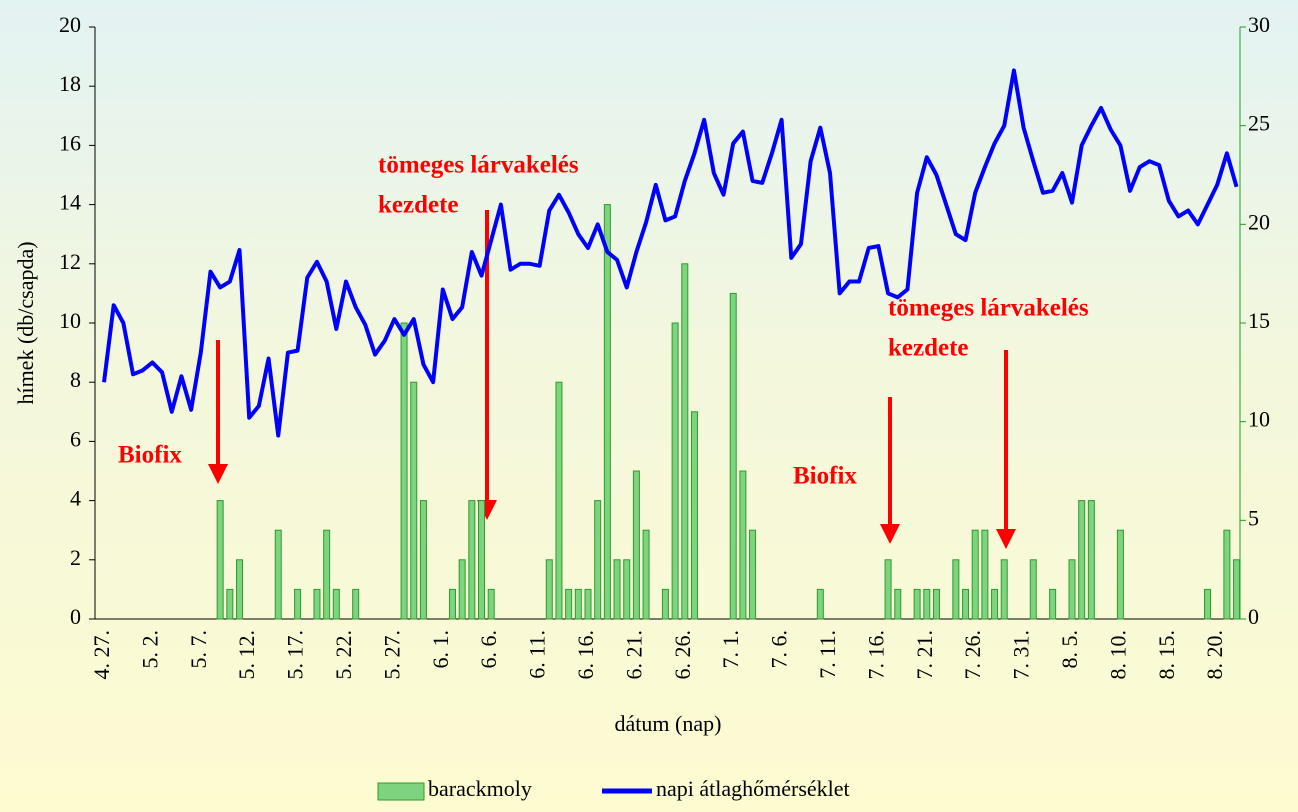 This screenshot has width=1298, height=812. What do you see at coordinates (875, 655) in the screenshot?
I see `x-tick-label: 7. 16.` at bounding box center [875, 655].